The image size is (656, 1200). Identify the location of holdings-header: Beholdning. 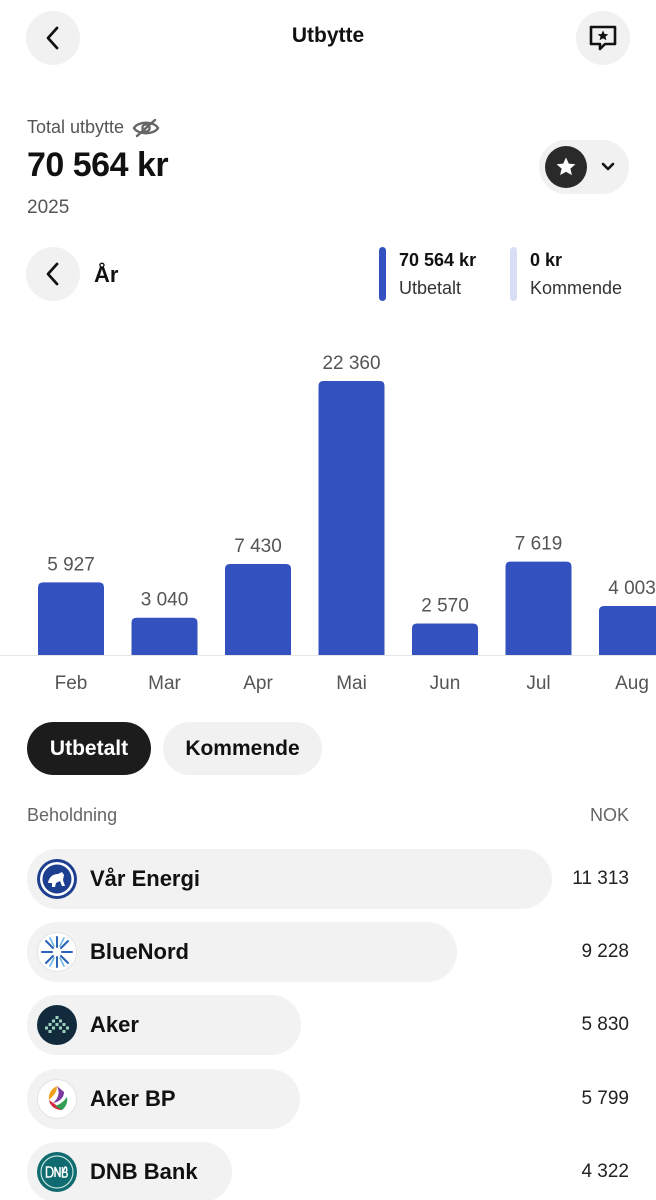
(72, 815).